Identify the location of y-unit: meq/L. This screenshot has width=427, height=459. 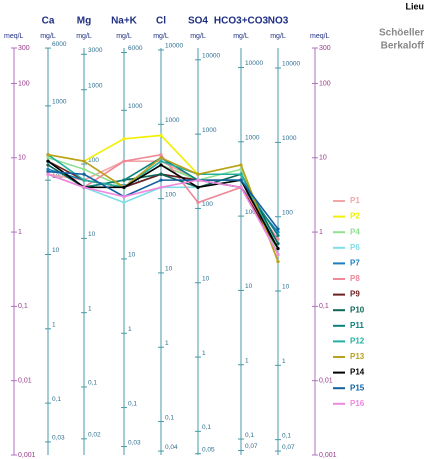
(14, 36).